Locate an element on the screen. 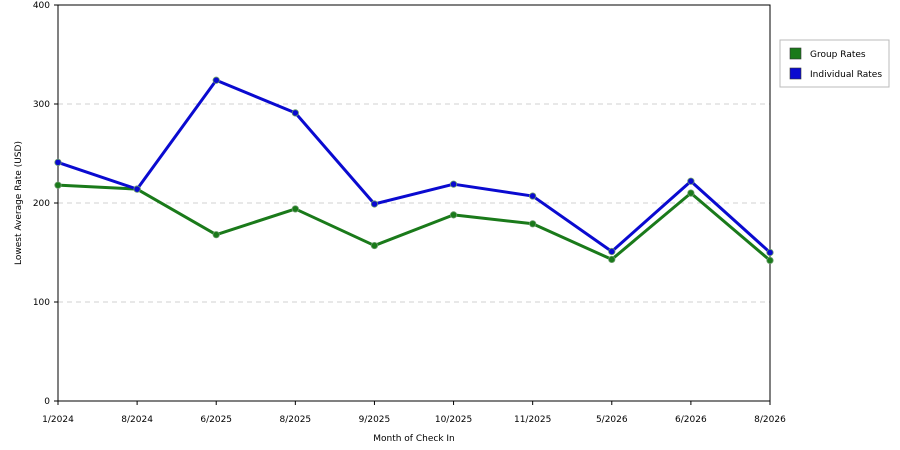 The height and width of the screenshot is (450, 900). x-tick-label: 8/2026 is located at coordinates (770, 420).